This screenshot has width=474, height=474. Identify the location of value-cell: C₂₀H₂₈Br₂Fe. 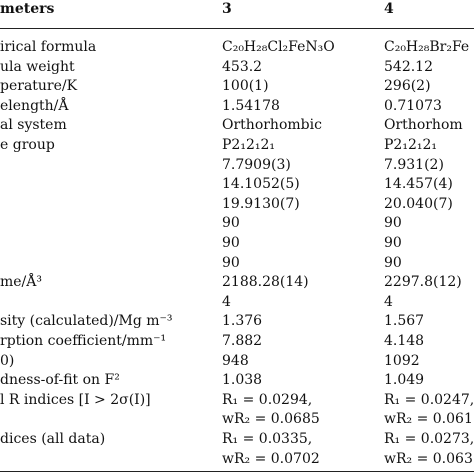
(427, 47).